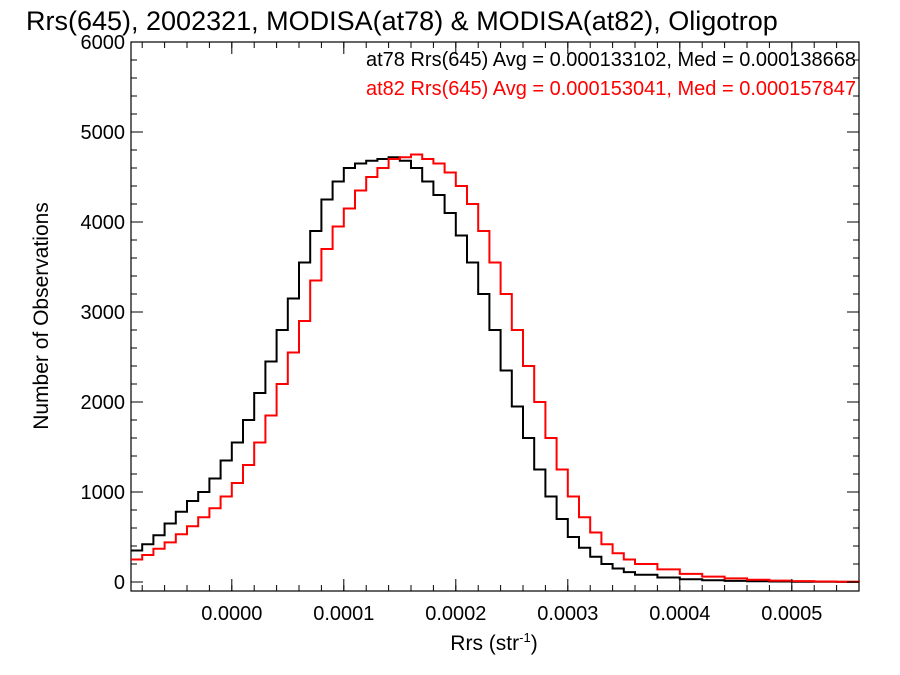 This screenshot has height=675, width=900. I want to click on x-tick-label: 0.0000, so click(231, 614).